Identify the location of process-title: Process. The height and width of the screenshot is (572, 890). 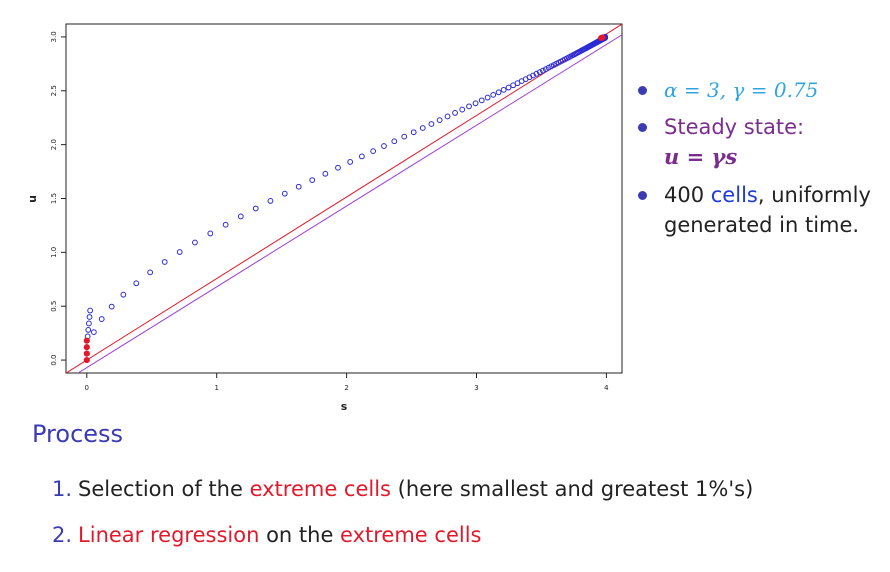
(78, 434).